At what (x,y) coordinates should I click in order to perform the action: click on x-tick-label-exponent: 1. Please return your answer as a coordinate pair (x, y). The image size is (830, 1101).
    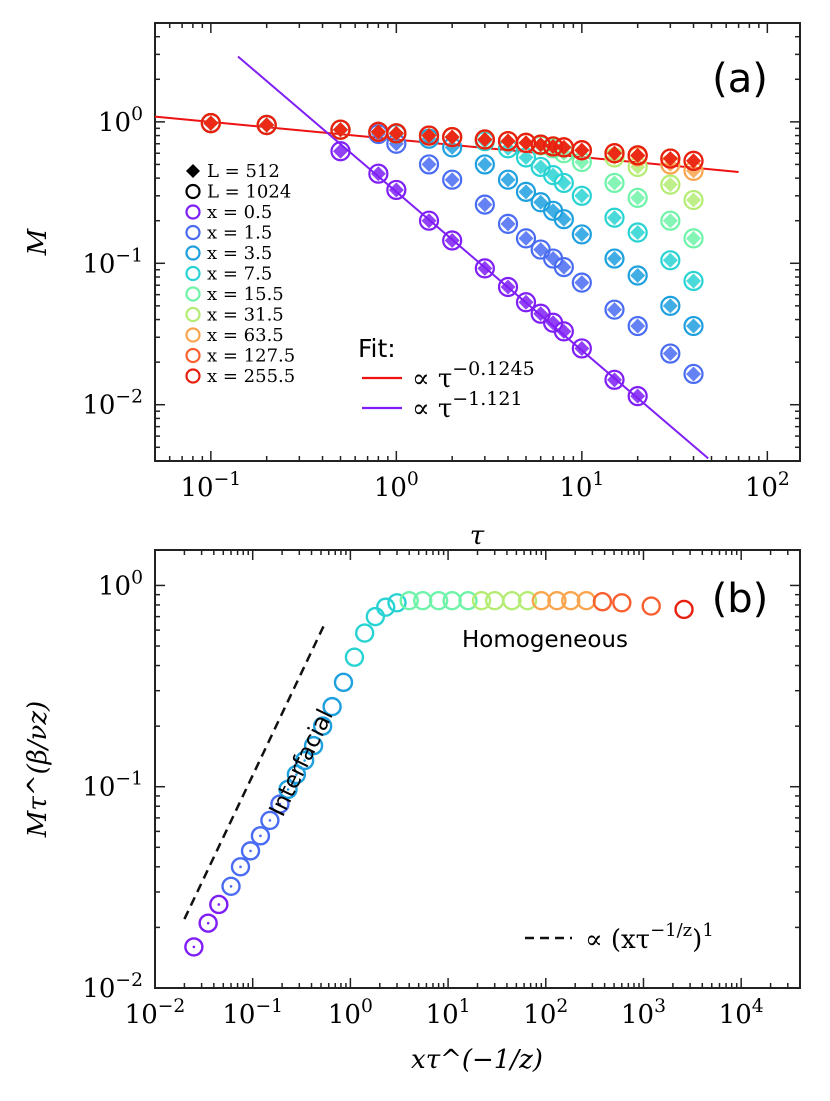
    Looking at the image, I should click on (598, 479).